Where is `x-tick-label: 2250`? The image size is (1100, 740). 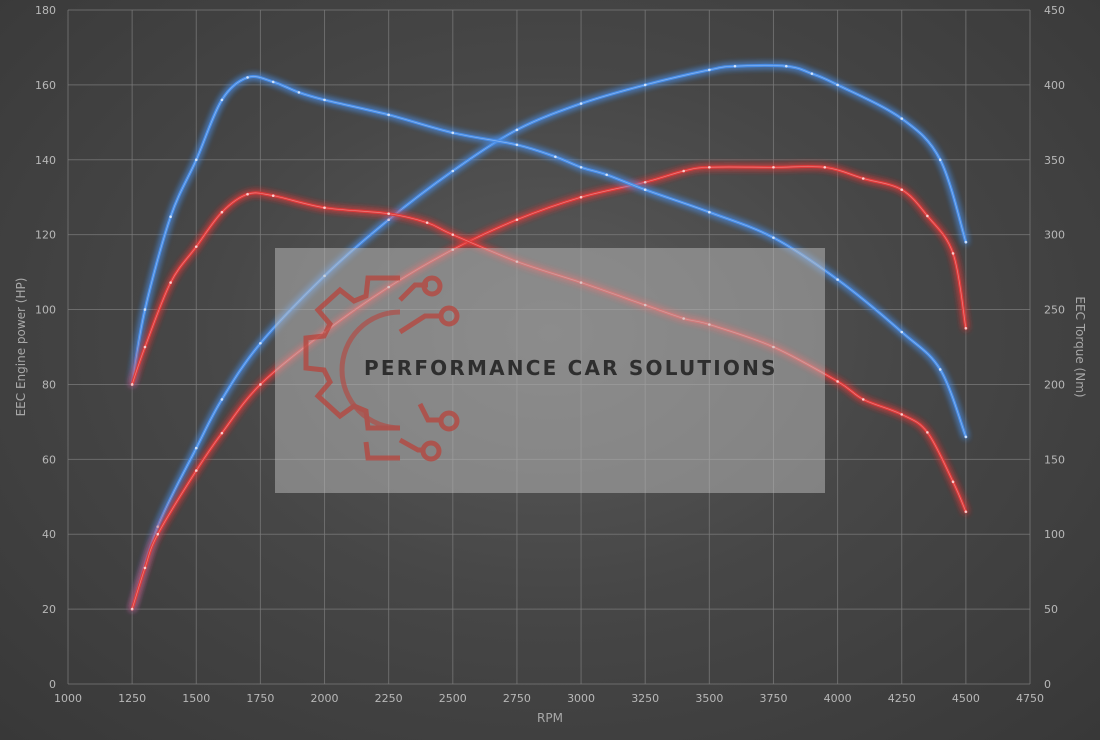
x-tick-label: 2250 is located at coordinates (389, 698).